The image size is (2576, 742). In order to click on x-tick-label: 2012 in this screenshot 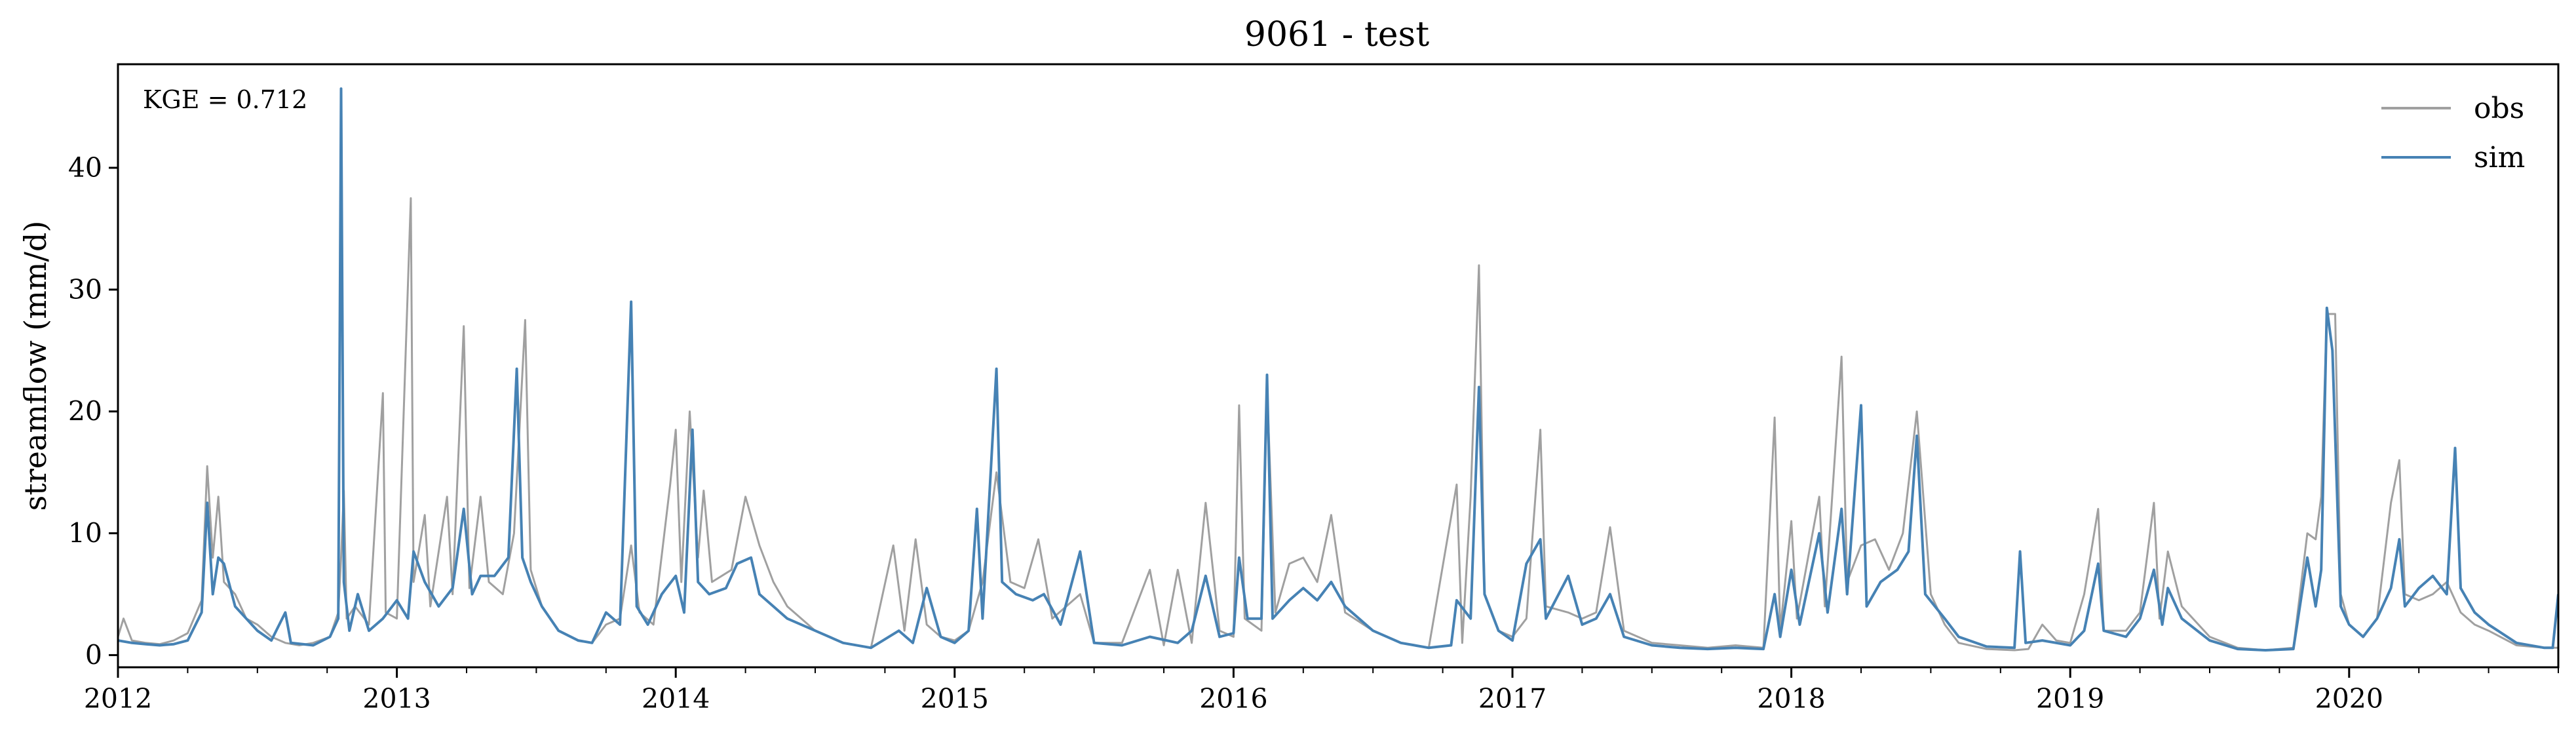, I will do `click(118, 698)`.